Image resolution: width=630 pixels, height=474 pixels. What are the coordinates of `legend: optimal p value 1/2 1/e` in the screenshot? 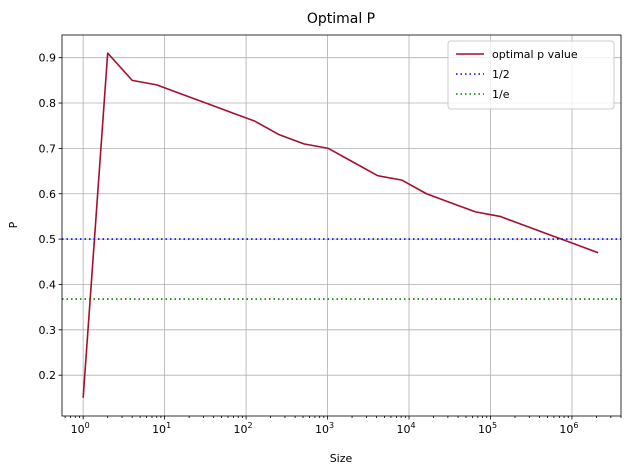 It's located at (531, 75).